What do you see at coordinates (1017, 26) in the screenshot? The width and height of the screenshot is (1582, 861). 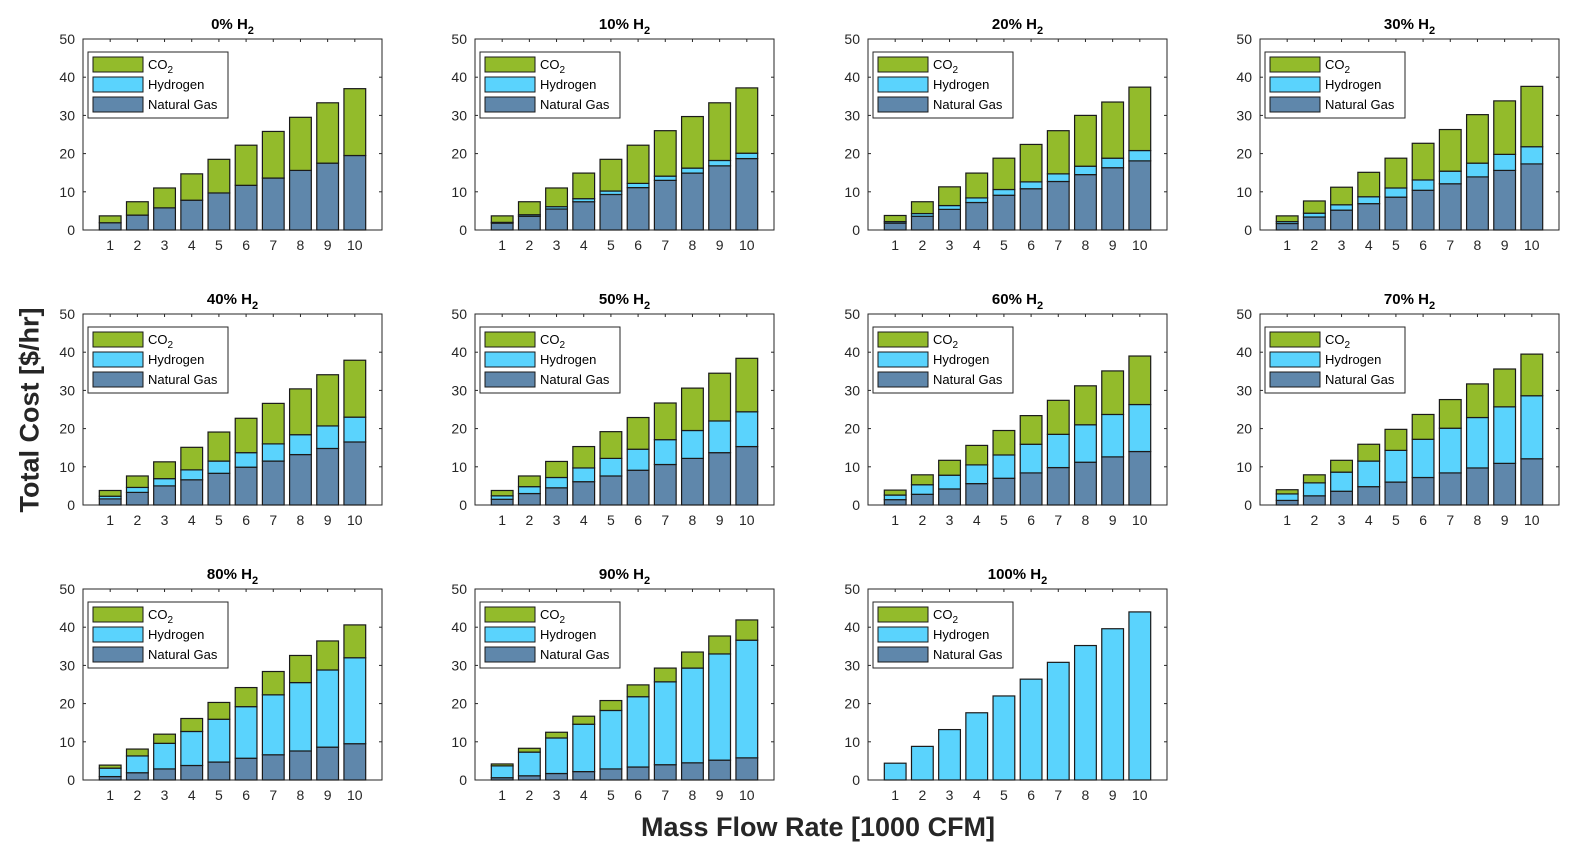 I see `subplot-title: 20% H2` at bounding box center [1017, 26].